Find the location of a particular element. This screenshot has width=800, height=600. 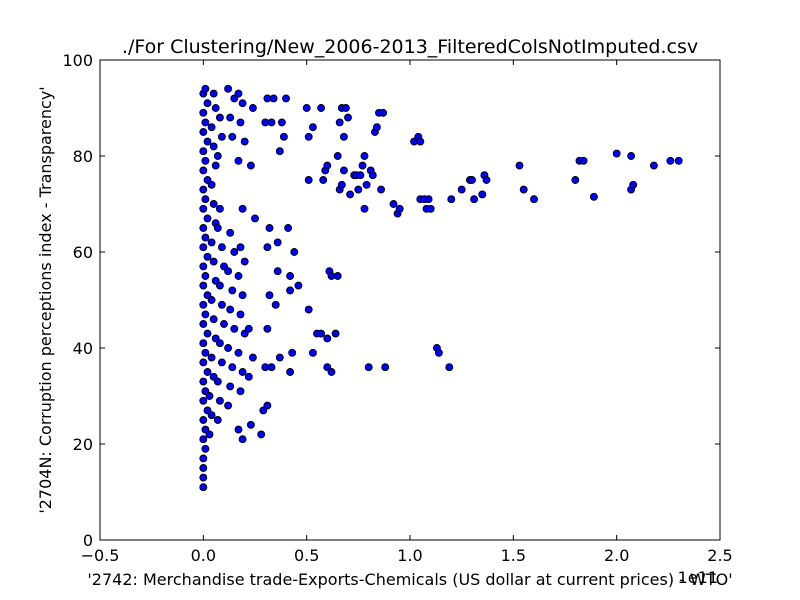

x-tick-label: 0.5 is located at coordinates (306, 555).